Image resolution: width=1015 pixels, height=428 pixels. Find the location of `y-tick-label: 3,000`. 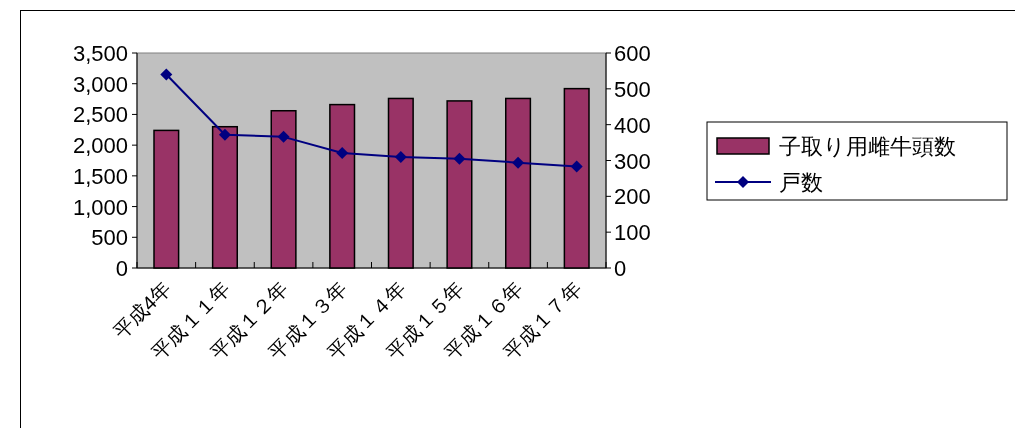

y-tick-label: 3,000 is located at coordinates (100, 84).